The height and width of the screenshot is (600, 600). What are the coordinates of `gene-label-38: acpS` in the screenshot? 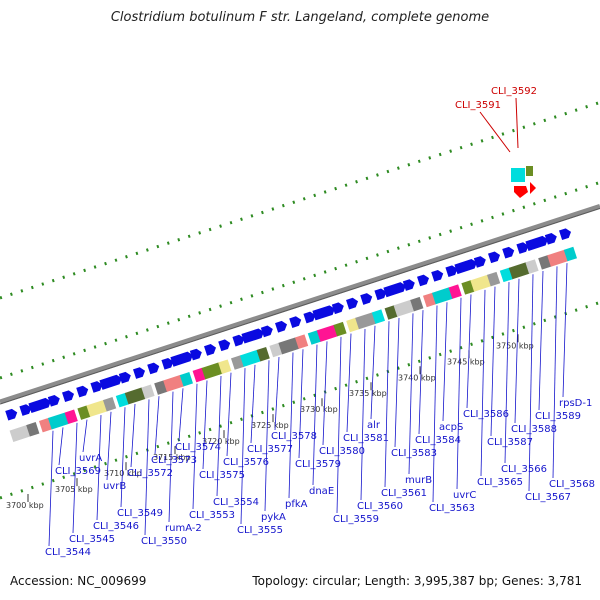 It's located at (451, 427).